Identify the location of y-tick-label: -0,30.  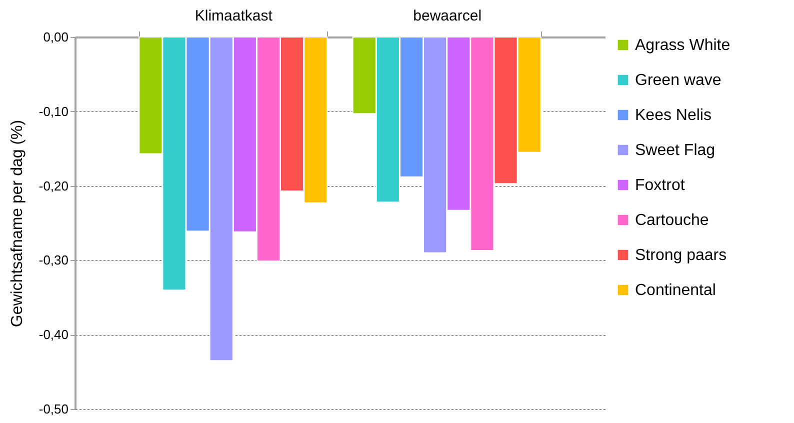
(53, 260).